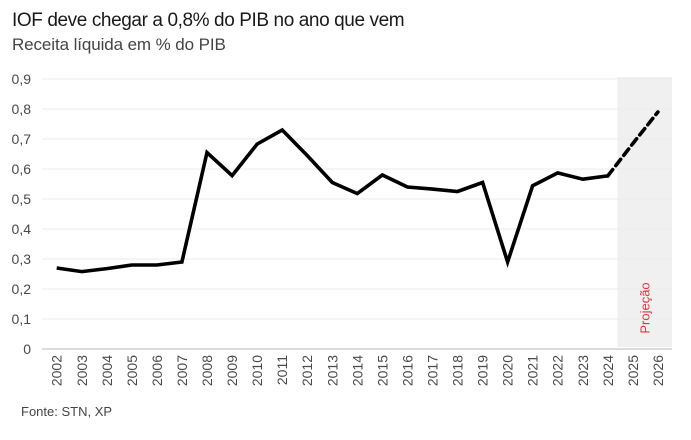 Image resolution: width=691 pixels, height=440 pixels. I want to click on x-tick-label: 2026, so click(658, 370).